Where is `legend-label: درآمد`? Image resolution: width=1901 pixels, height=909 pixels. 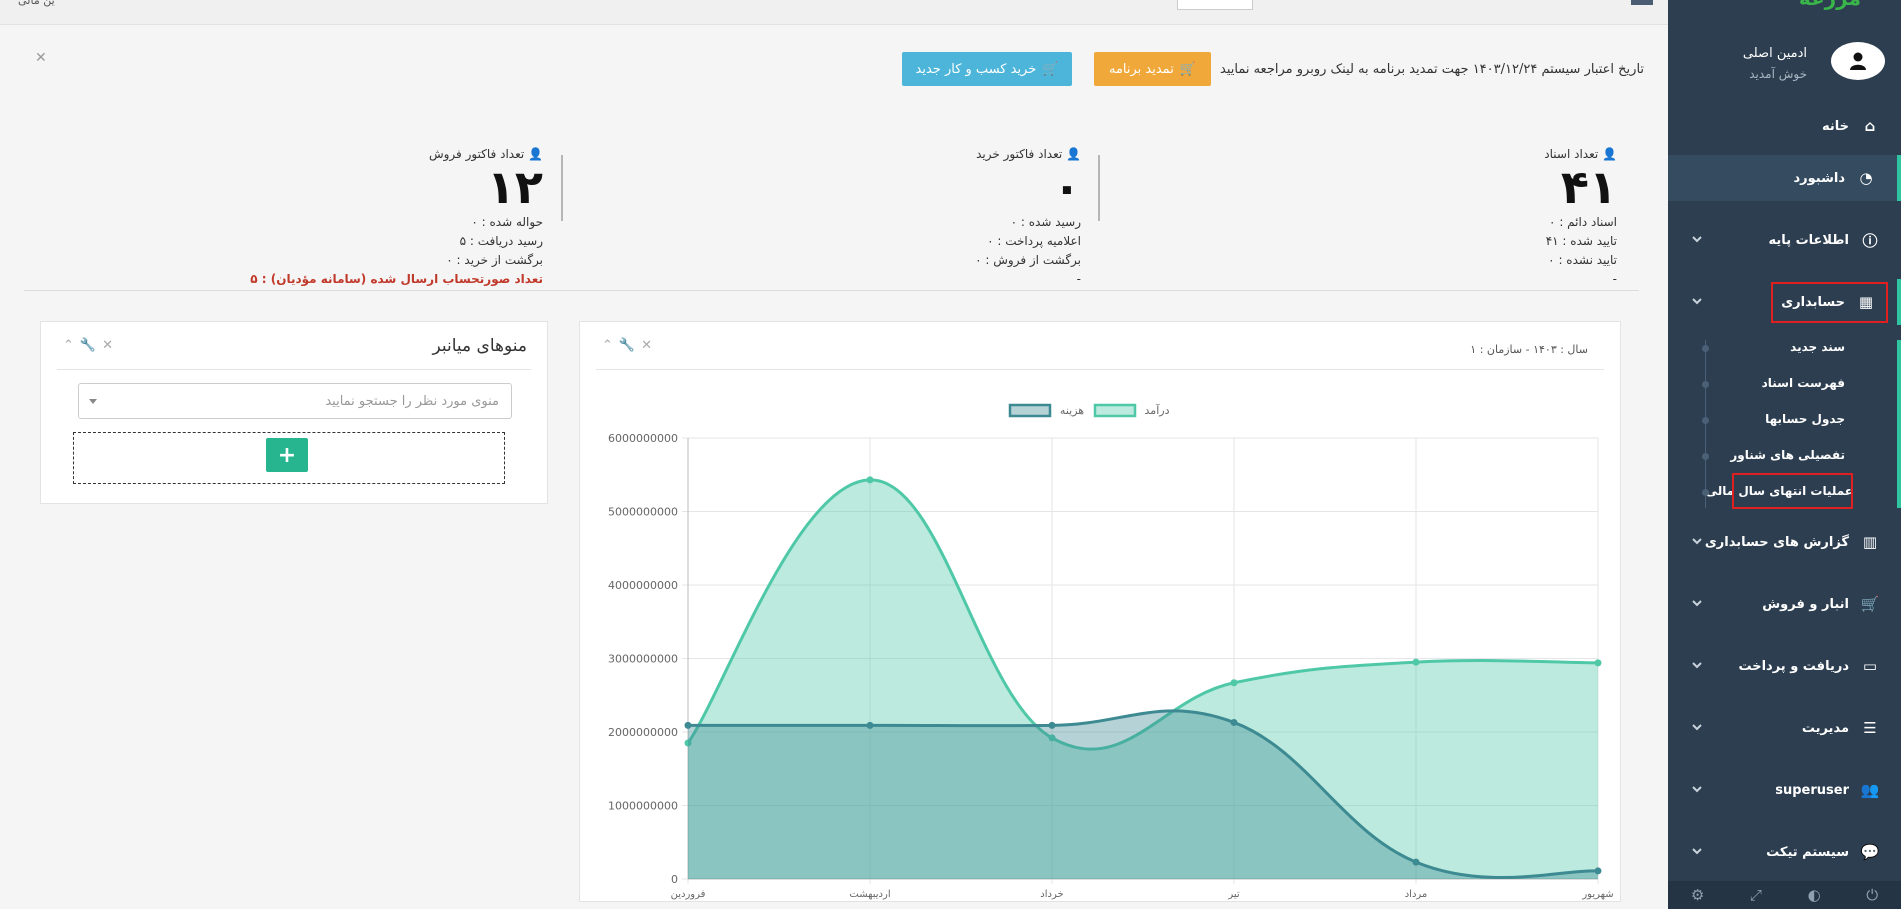 legend-label: درآمد is located at coordinates (1157, 410).